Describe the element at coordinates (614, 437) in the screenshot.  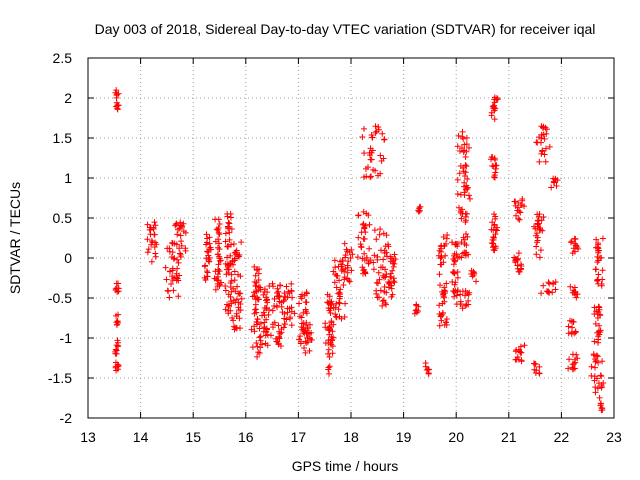
I see `x-tick-label: 23` at that location.